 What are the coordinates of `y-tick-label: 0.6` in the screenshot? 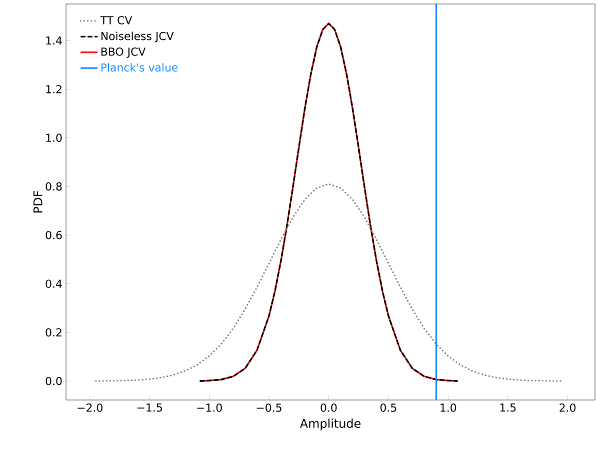 It's located at (54, 235).